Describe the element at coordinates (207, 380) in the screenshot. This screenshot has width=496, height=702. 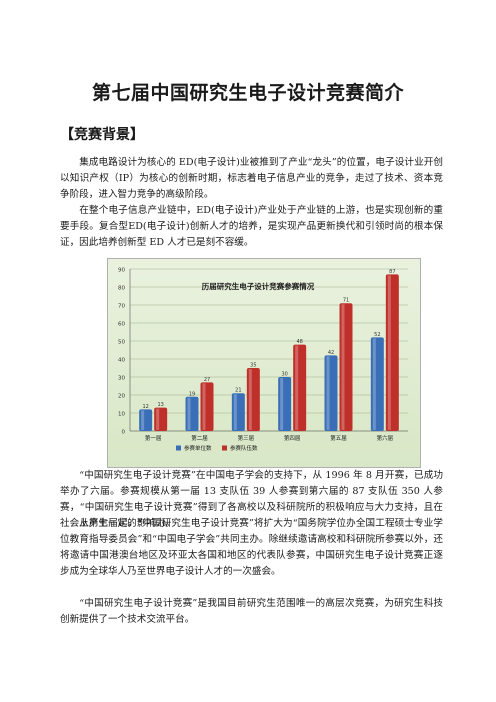
I see `data-label: 27` at that location.